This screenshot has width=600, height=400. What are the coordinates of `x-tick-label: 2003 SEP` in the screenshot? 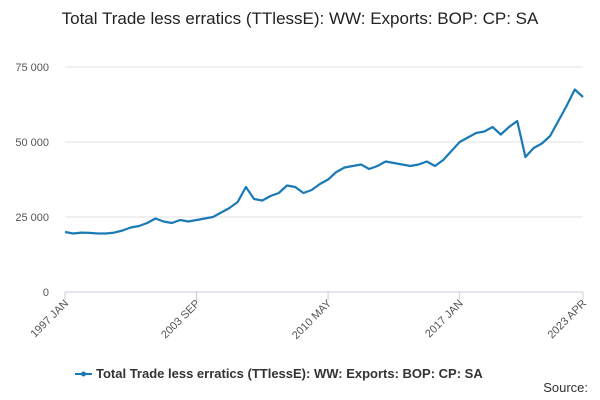 It's located at (181, 320).